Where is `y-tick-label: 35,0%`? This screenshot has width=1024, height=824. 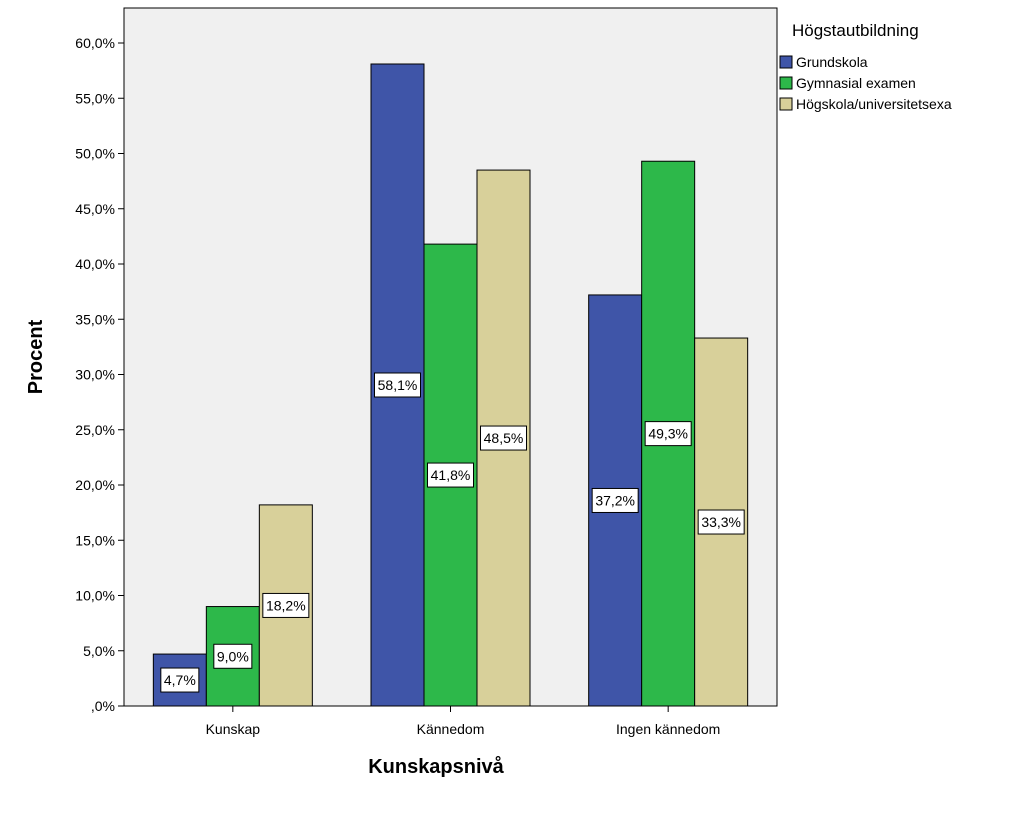 y-tick-label: 35,0% is located at coordinates (95, 319).